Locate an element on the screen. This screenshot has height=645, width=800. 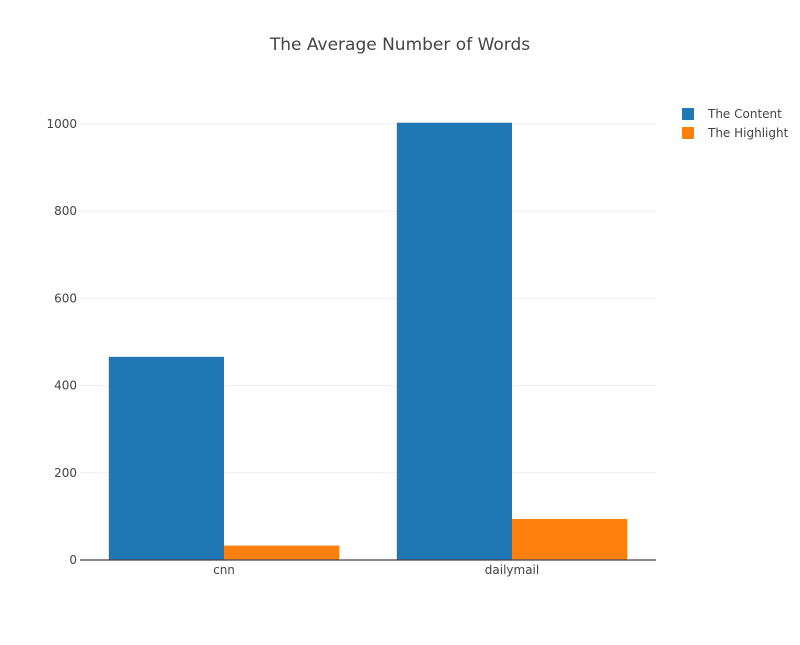
bar-dailymail-the-content is located at coordinates (454, 341).